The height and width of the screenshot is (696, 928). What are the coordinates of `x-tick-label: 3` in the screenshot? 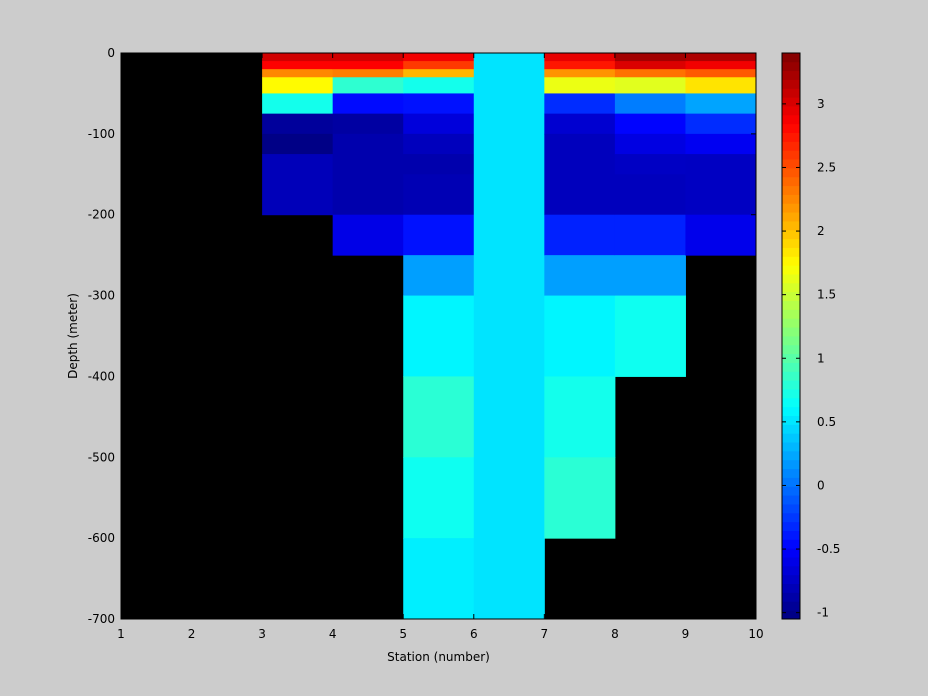 It's located at (262, 634).